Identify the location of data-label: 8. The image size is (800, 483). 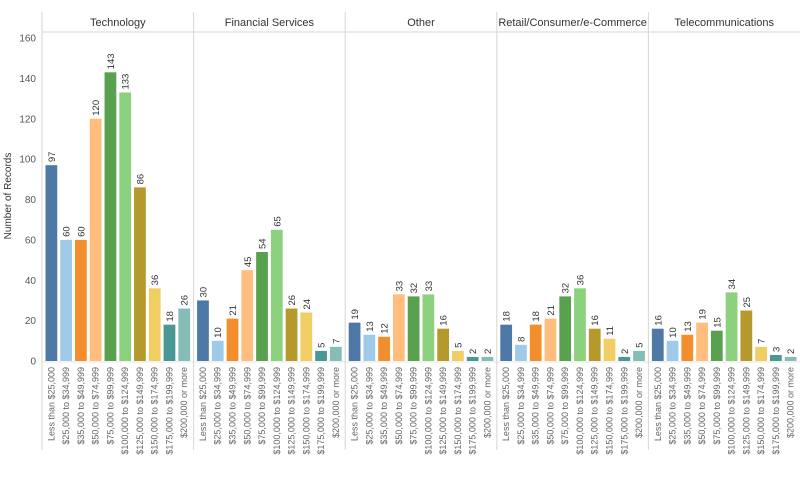
(521, 339).